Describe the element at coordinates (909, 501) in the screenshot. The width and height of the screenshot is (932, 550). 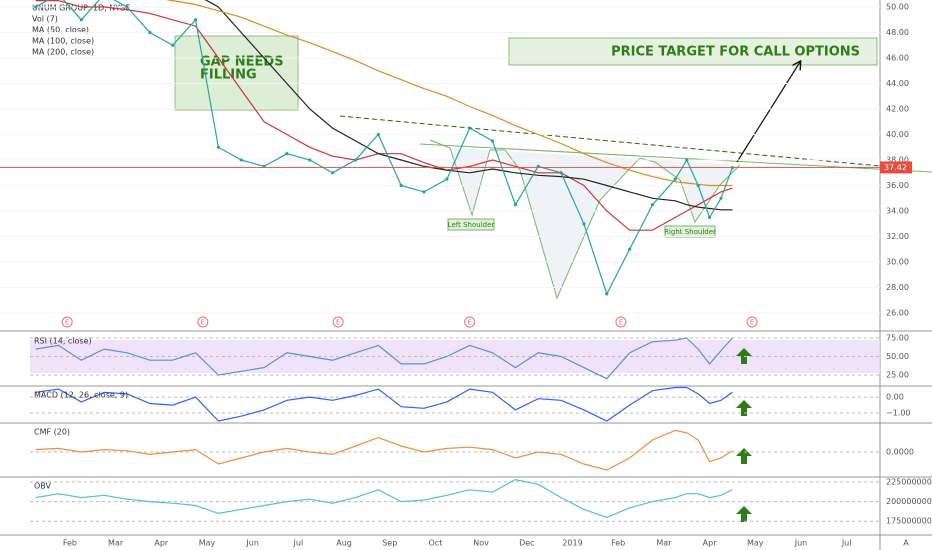
I see `y-tick-label: 200000000.00` at that location.